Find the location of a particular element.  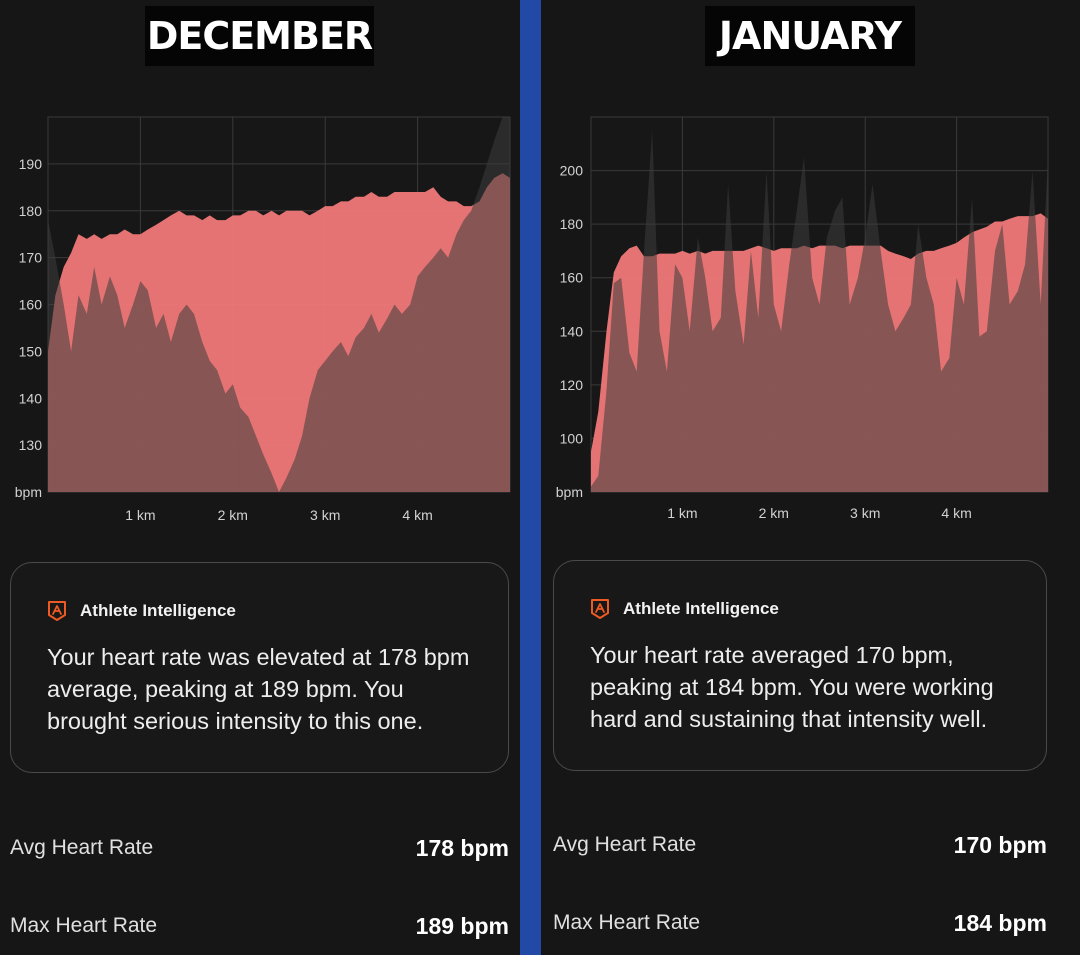

max-heart-rate-row: Max Heart Rate 189 bpm is located at coordinates (259, 926).